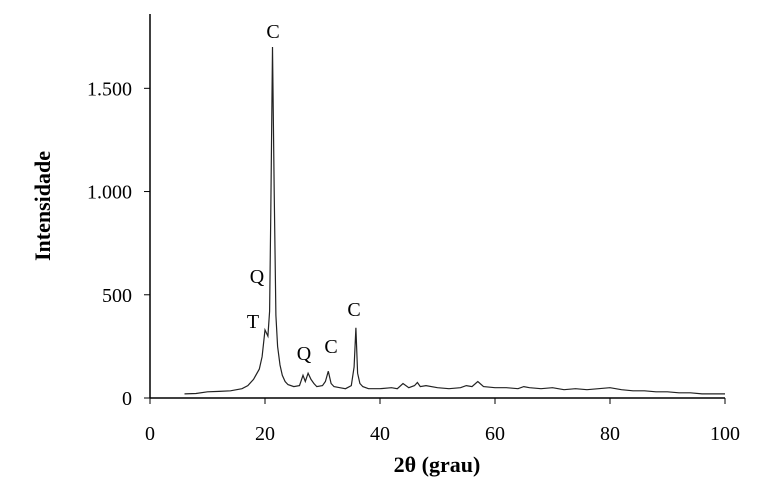 Image resolution: width=759 pixels, height=497 pixels. Describe the element at coordinates (150, 434) in the screenshot. I see `x-tick-label: 0` at that location.